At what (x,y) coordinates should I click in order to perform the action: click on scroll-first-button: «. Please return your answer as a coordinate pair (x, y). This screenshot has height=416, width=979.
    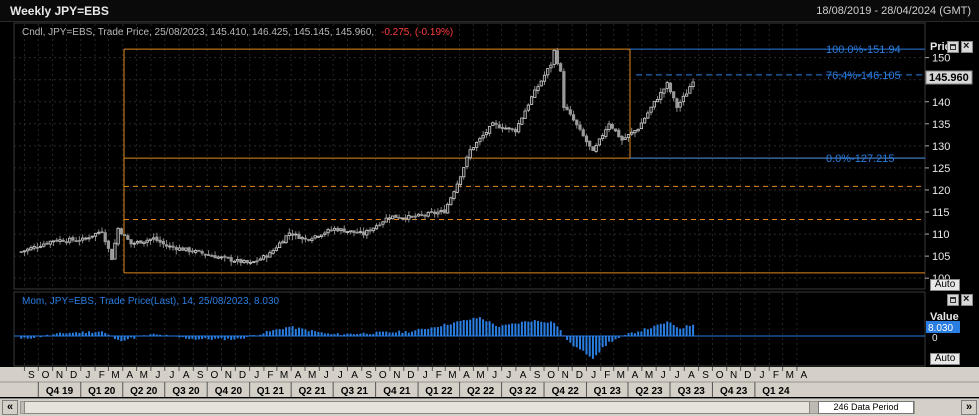
    Looking at the image, I should click on (10, 407).